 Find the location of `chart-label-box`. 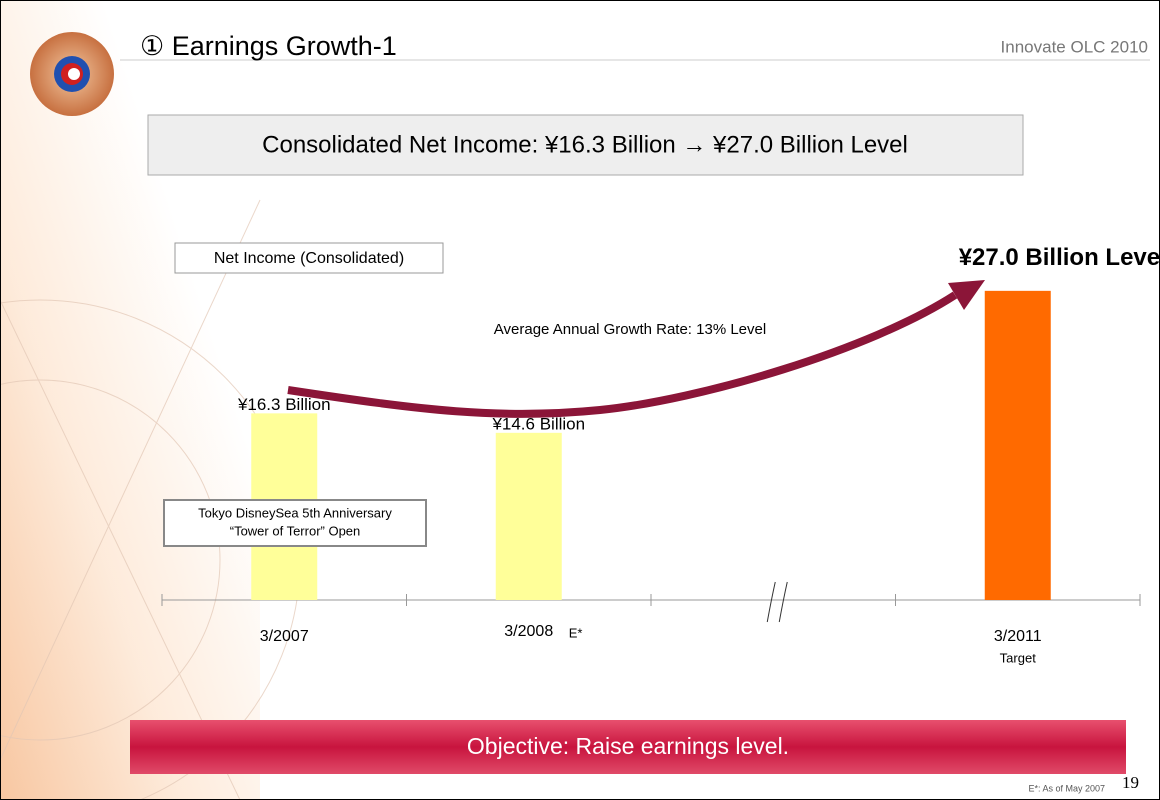

chart-label-box is located at coordinates (309, 258).